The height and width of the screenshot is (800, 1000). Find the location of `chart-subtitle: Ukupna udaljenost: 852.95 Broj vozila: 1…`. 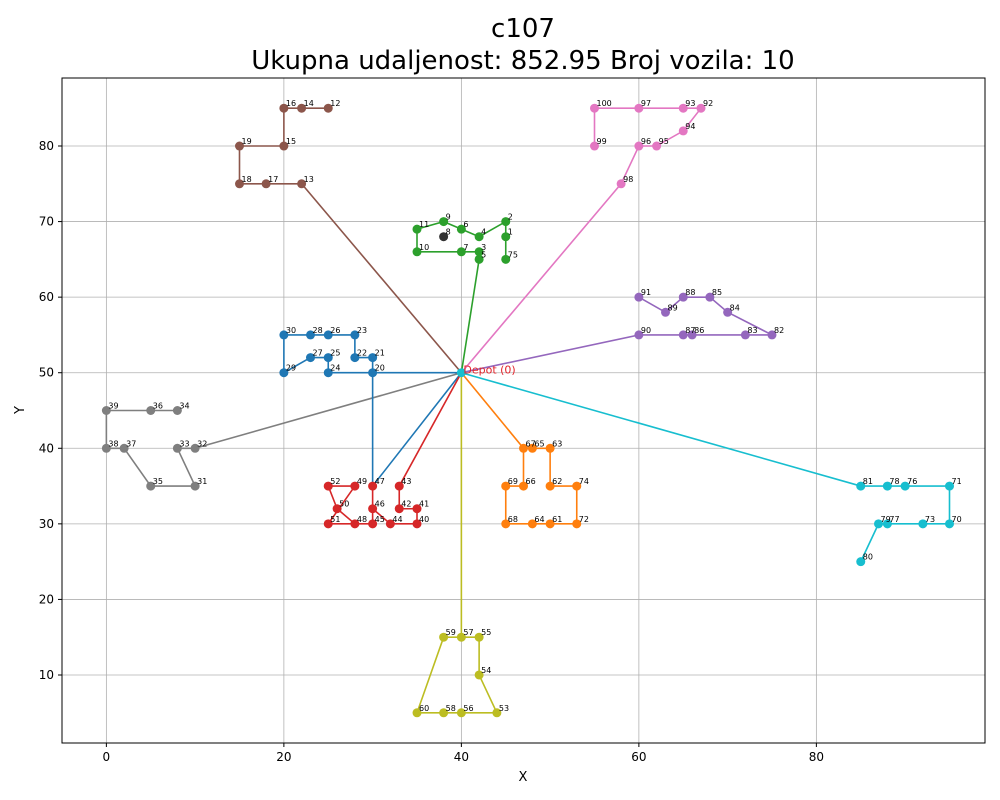

chart-subtitle: Ukupna udaljenost: 852.95 Broj vozila: 1… is located at coordinates (522, 61).